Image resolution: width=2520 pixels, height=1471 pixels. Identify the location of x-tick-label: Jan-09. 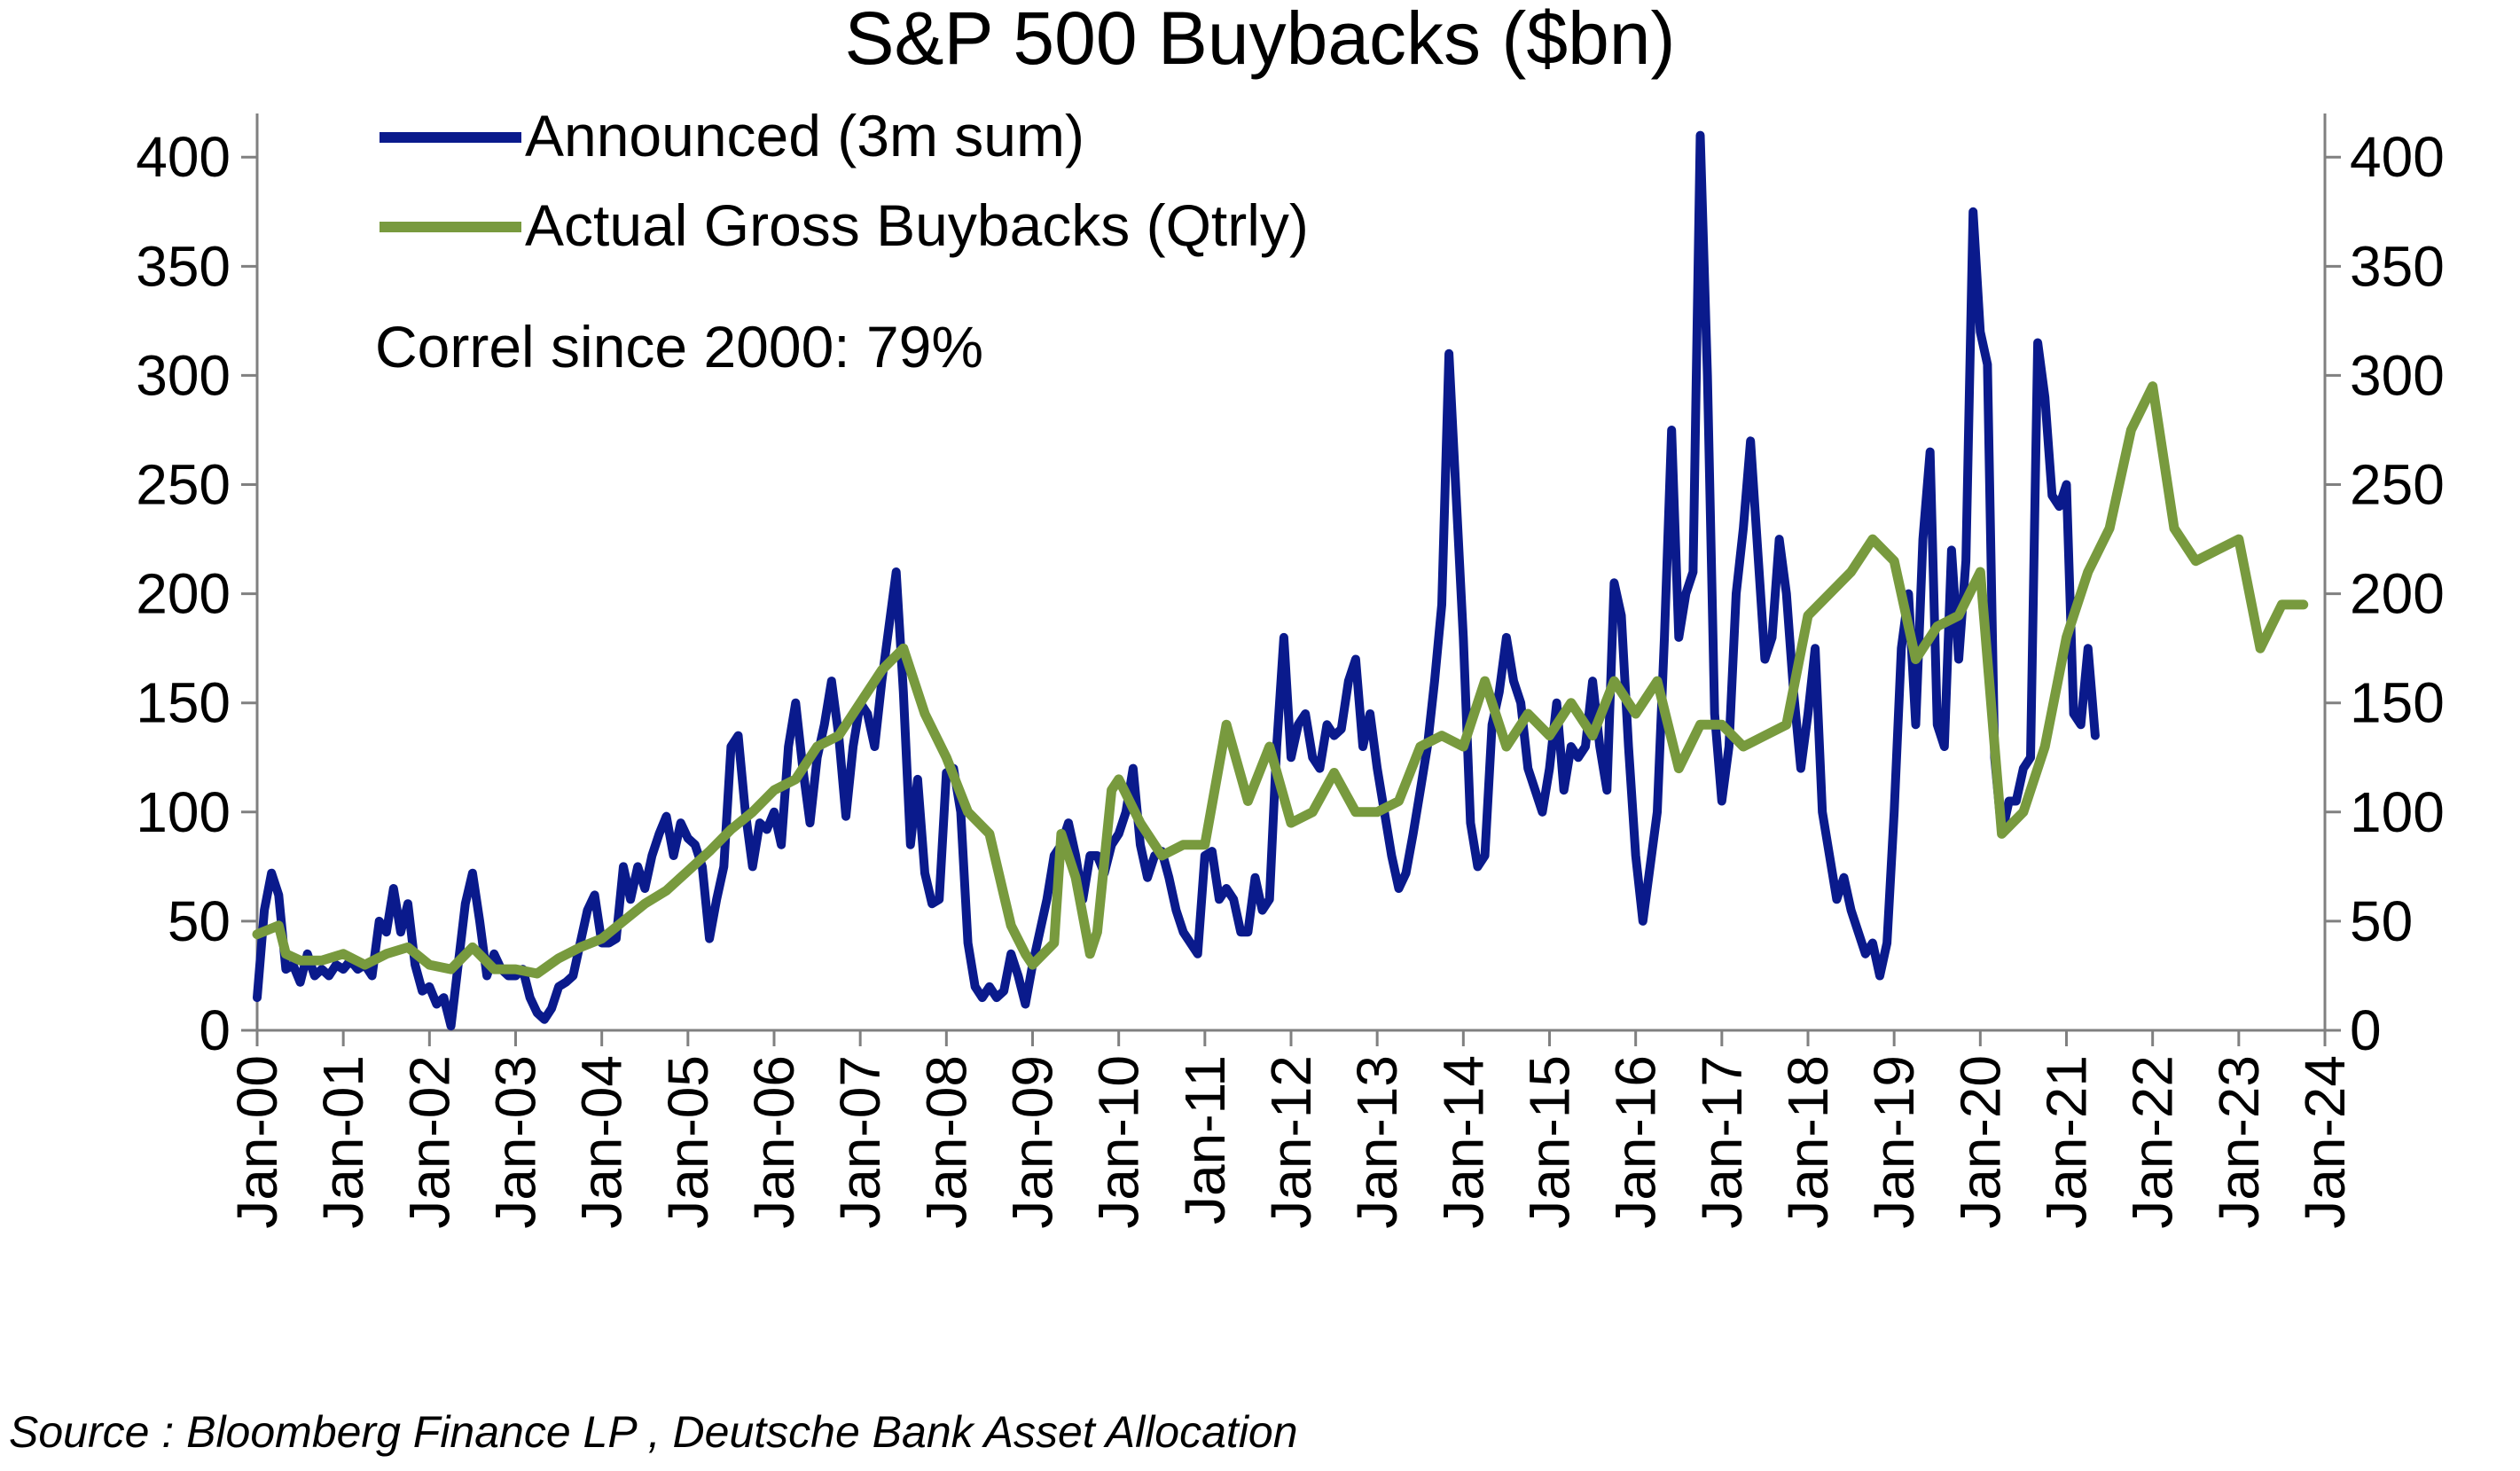
(1033, 1142).